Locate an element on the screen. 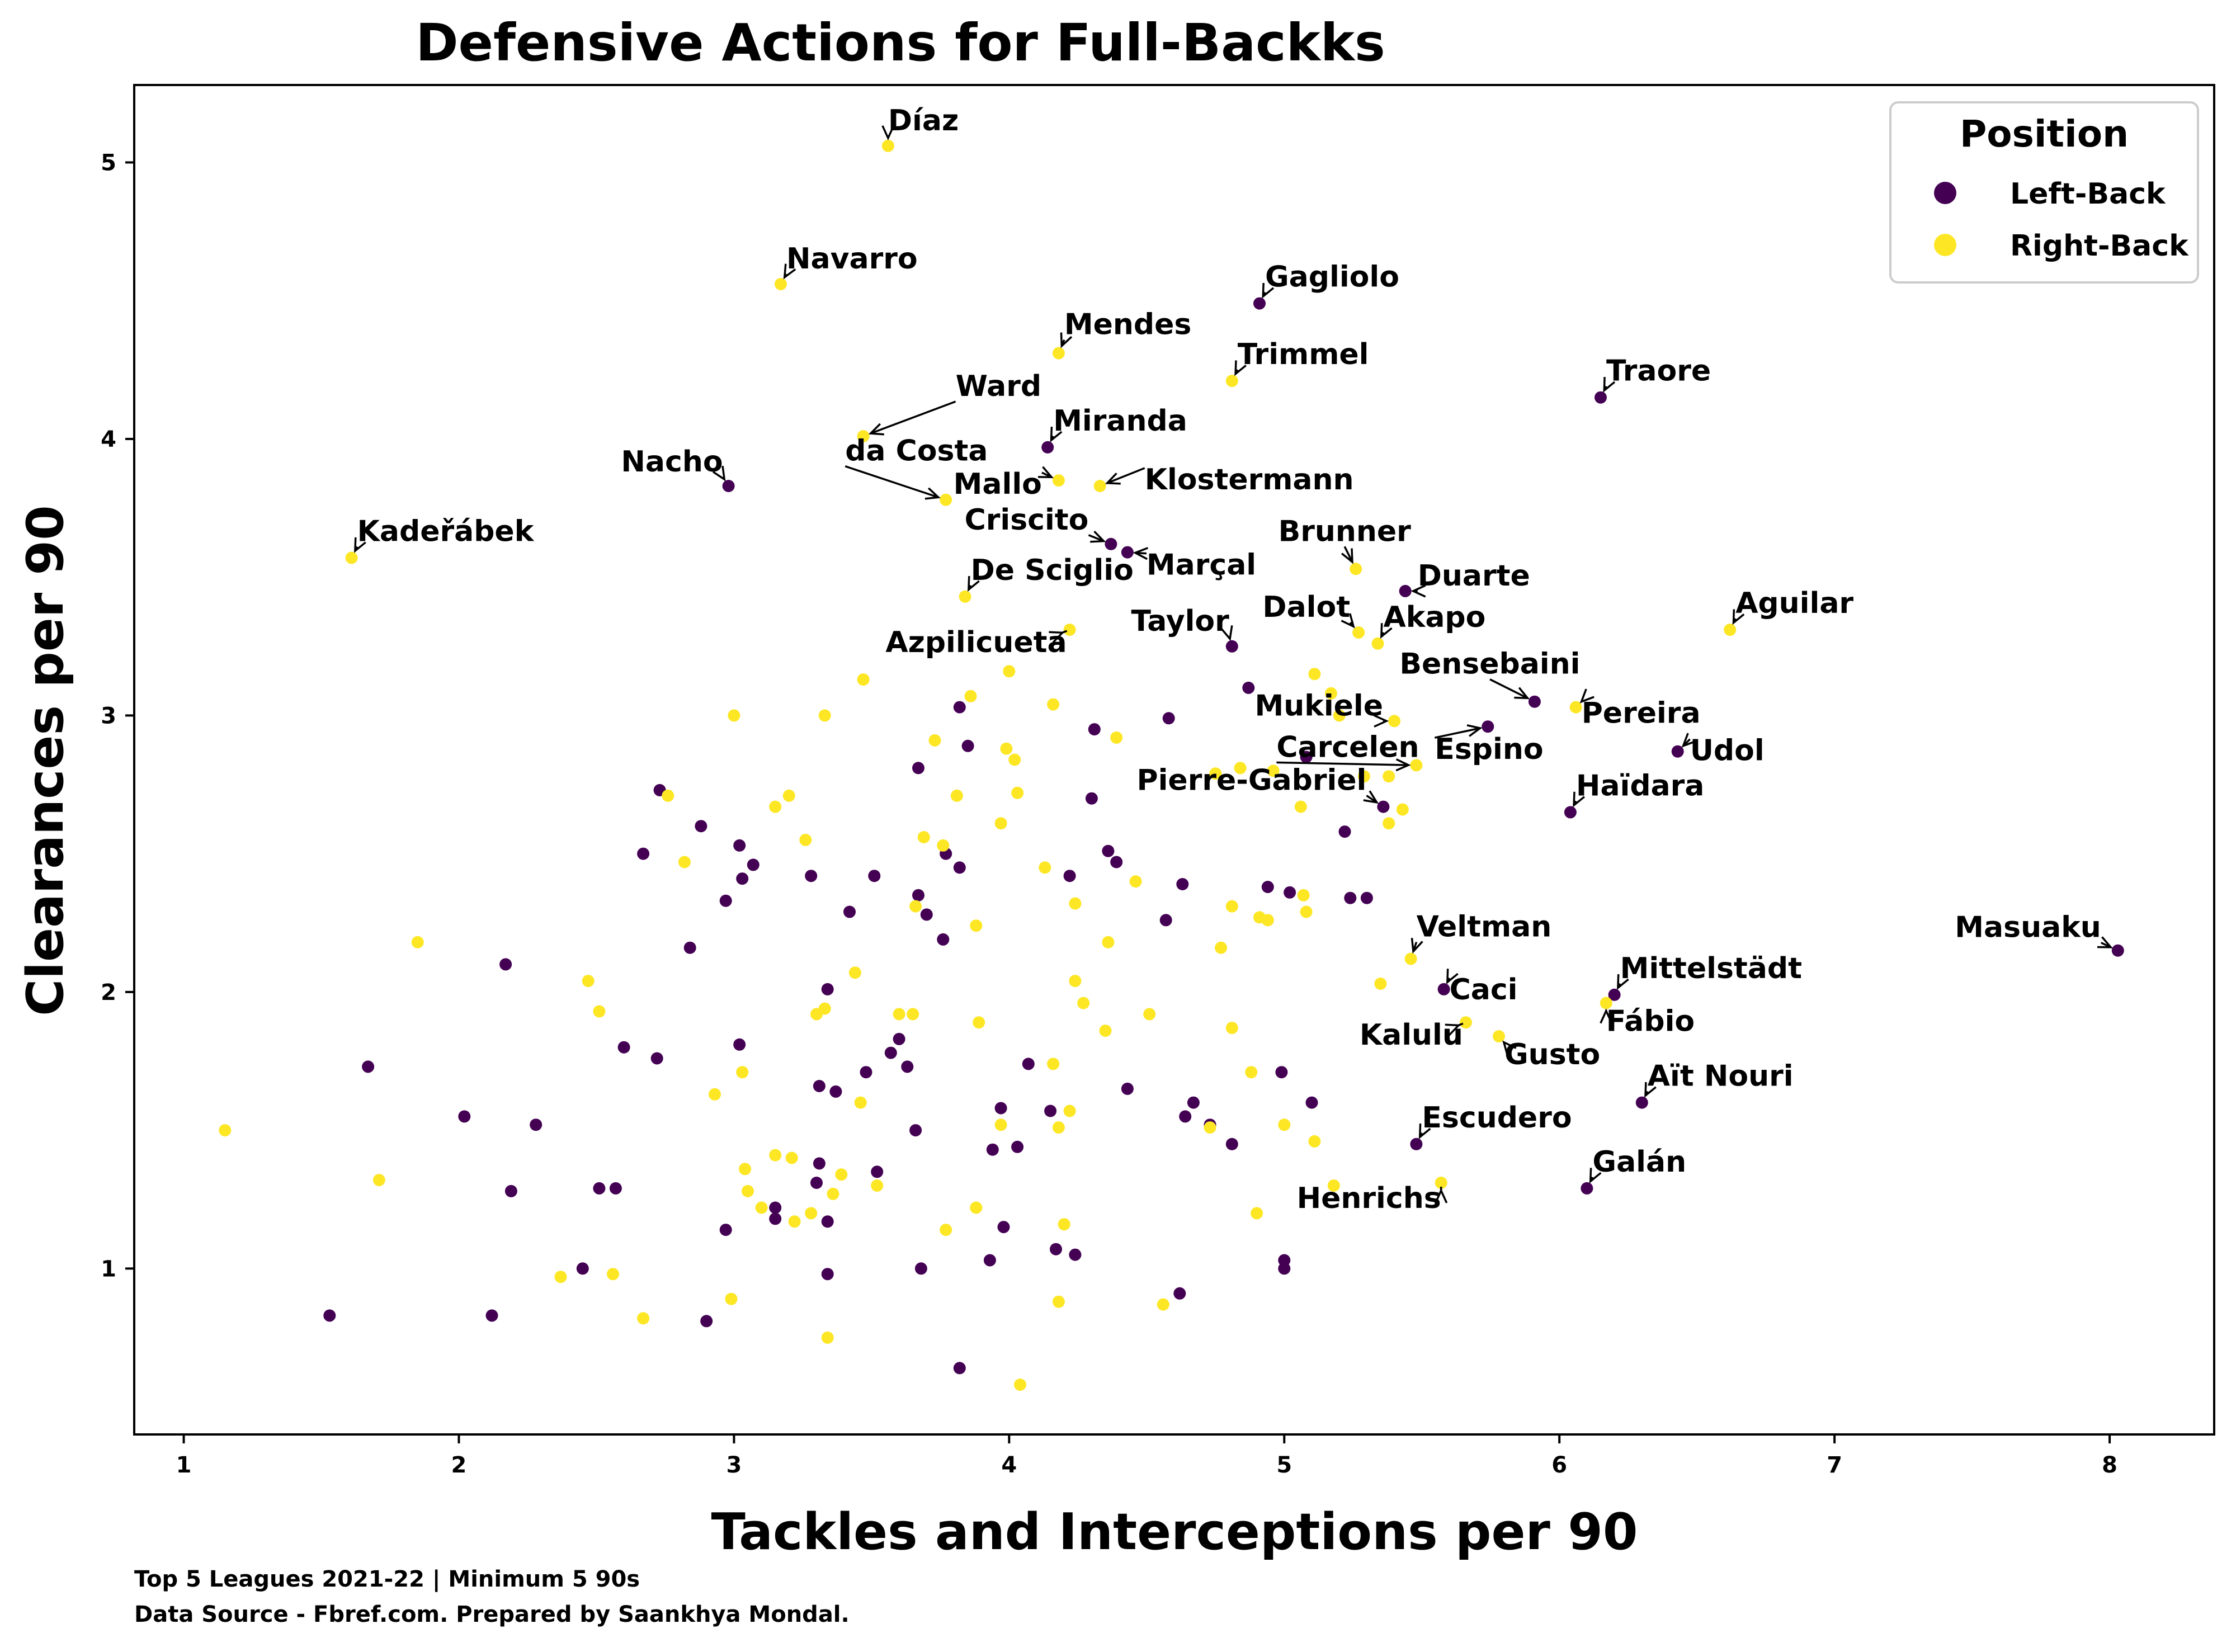 The image size is (2236, 1652). legend-label-left-back: Left-Back is located at coordinates (2088, 194).